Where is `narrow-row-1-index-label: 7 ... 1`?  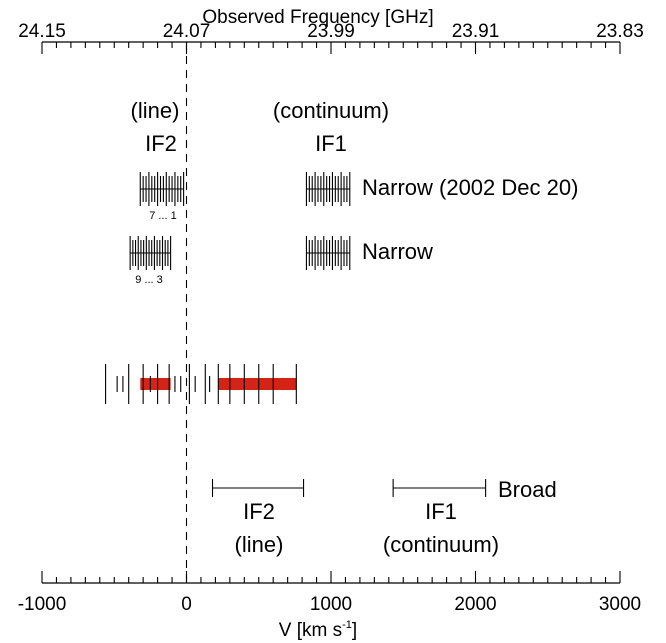
narrow-row-1-index-label: 7 ... 1 is located at coordinates (163, 216).